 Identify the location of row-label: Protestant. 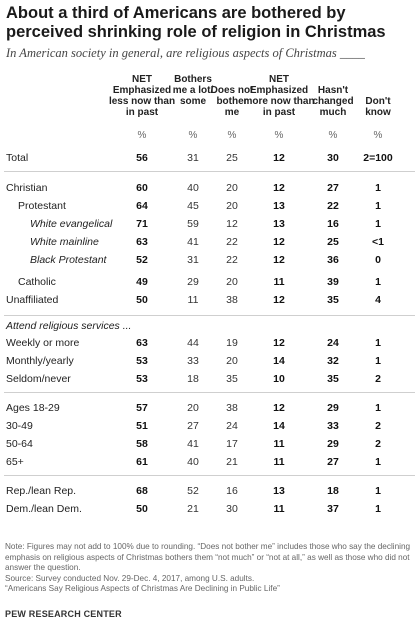
(42, 206).